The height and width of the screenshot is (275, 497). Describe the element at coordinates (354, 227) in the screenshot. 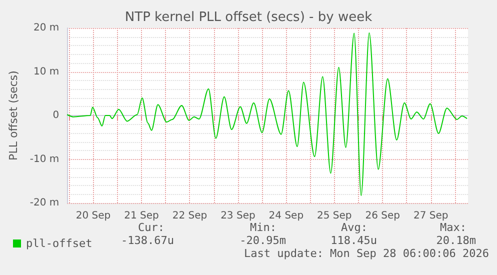

I see `text: Avg:` at that location.